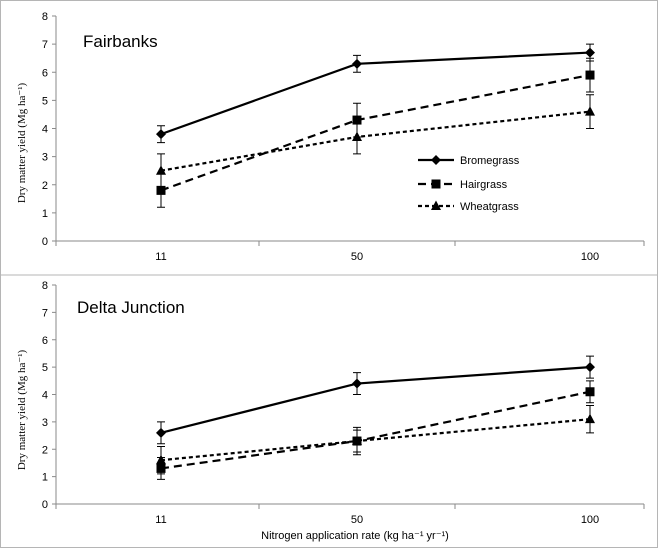  What do you see at coordinates (436, 160) in the screenshot?
I see `diamond-marker` at bounding box center [436, 160].